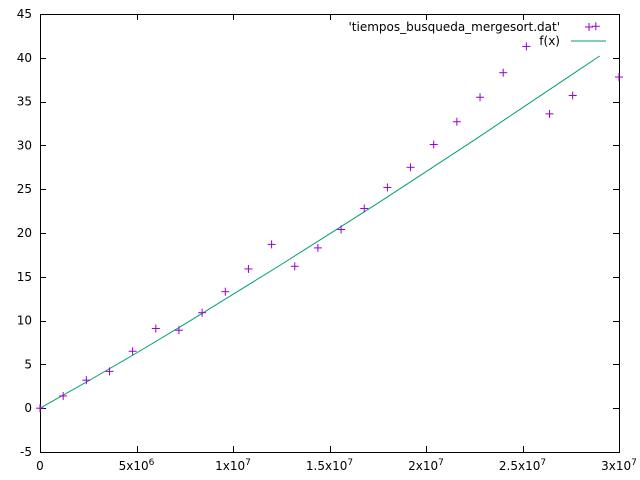  What do you see at coordinates (134, 466) in the screenshot?
I see `x-tick-label-base: 5x10` at bounding box center [134, 466].